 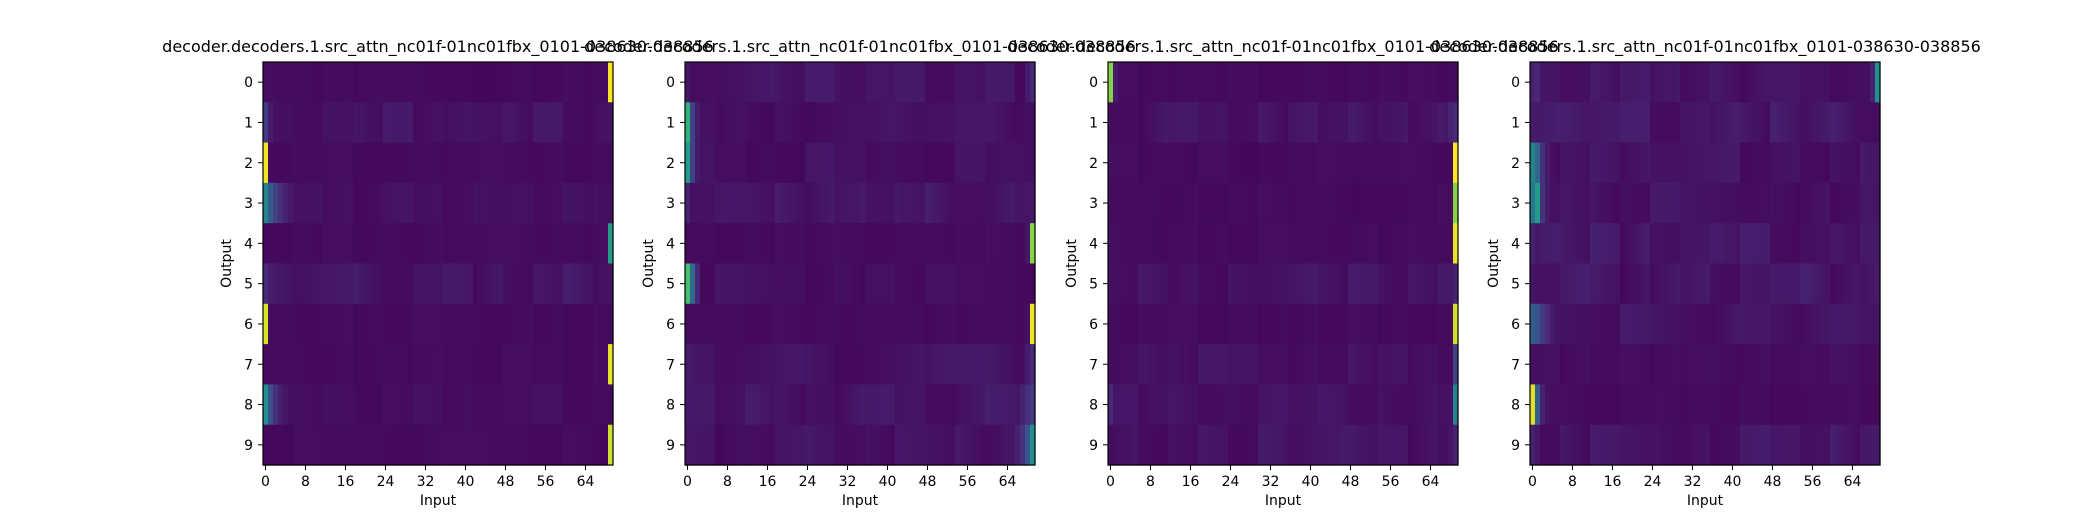 I want to click on y-tick-label: 3, so click(x=670, y=204).